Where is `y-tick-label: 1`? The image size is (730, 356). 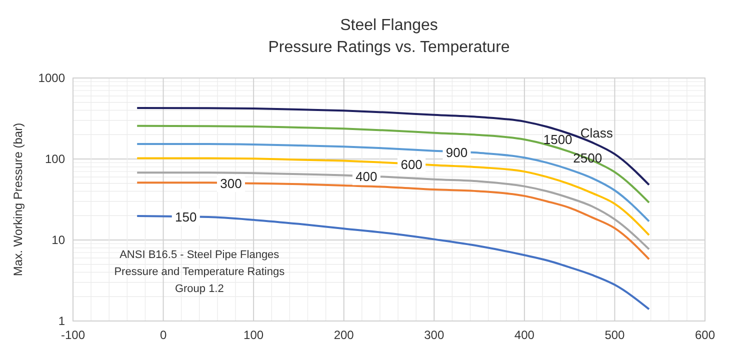 y-tick-label: 1 is located at coordinates (62, 321).